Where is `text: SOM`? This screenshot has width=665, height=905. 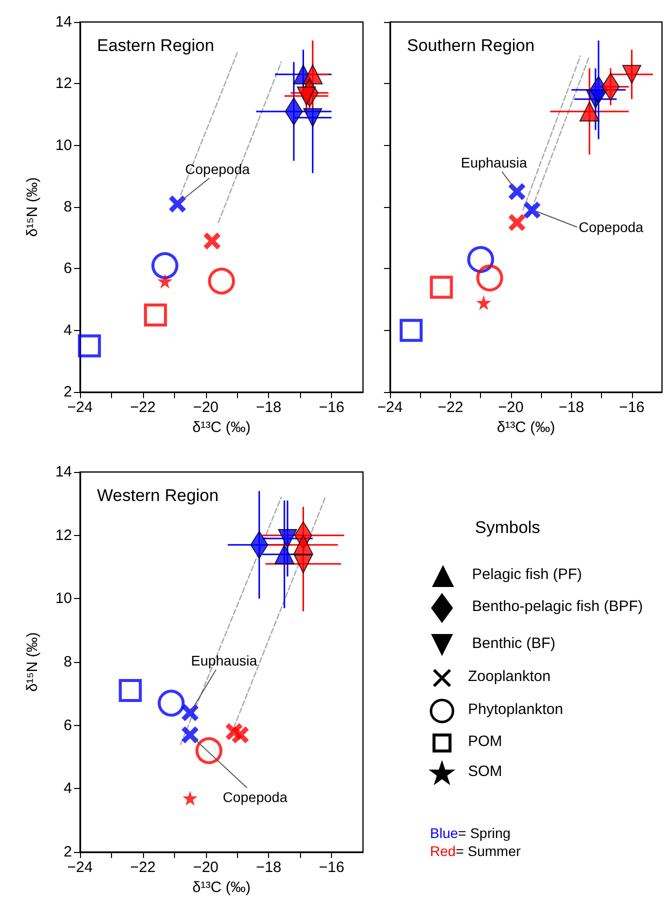
text: SOM is located at coordinates (485, 771).